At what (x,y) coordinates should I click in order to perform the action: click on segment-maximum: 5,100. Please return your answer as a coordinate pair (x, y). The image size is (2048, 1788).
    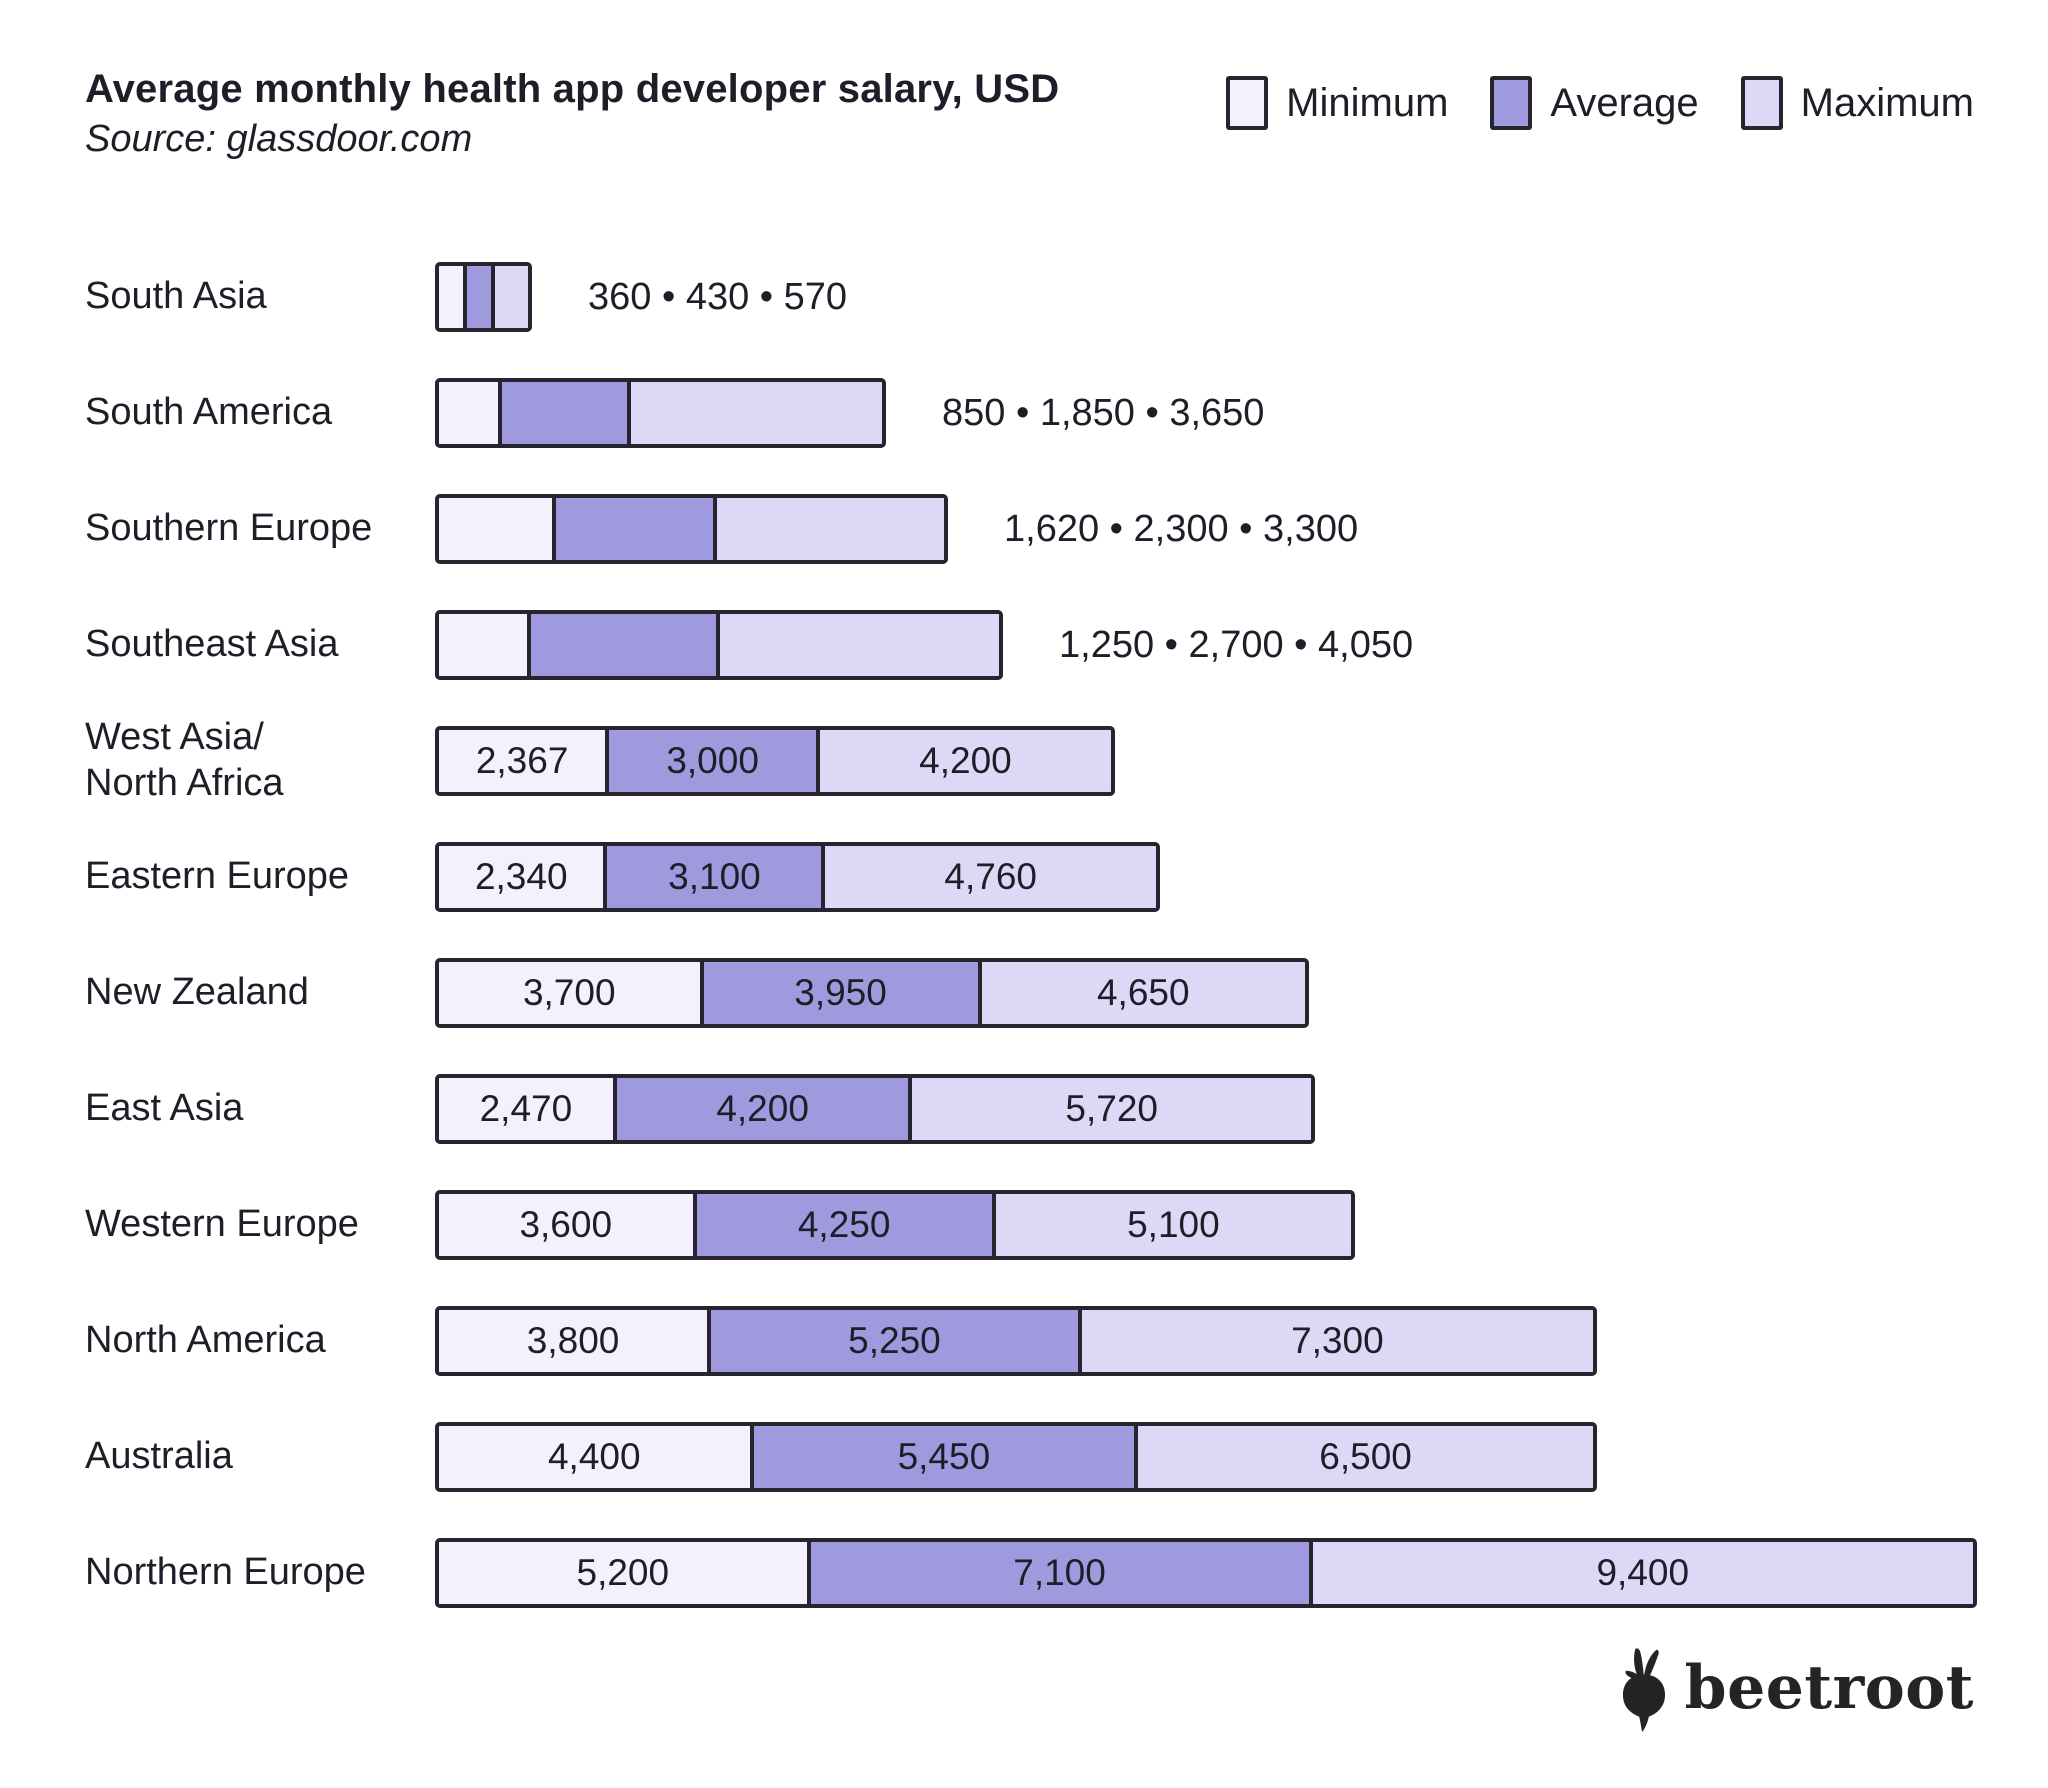
    Looking at the image, I should click on (1171, 1225).